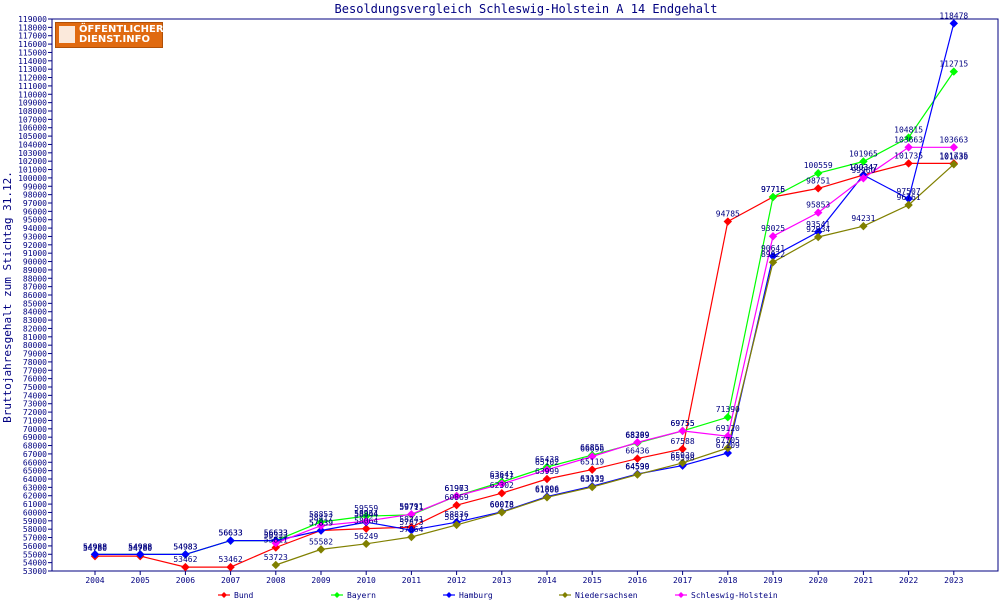  I want to click on x-tick-label: 2020, so click(818, 580).